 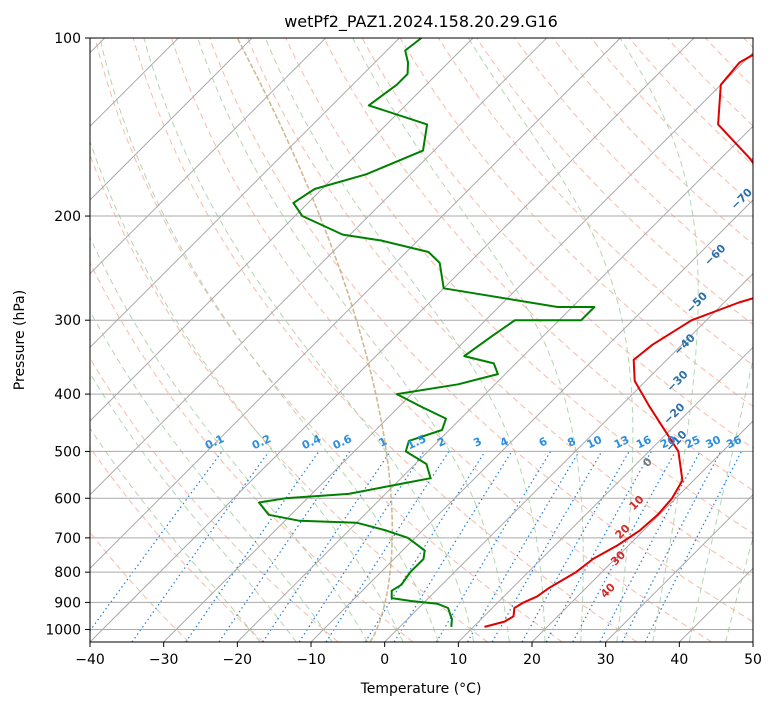 I want to click on y-tick-label: 200, so click(x=67, y=217).